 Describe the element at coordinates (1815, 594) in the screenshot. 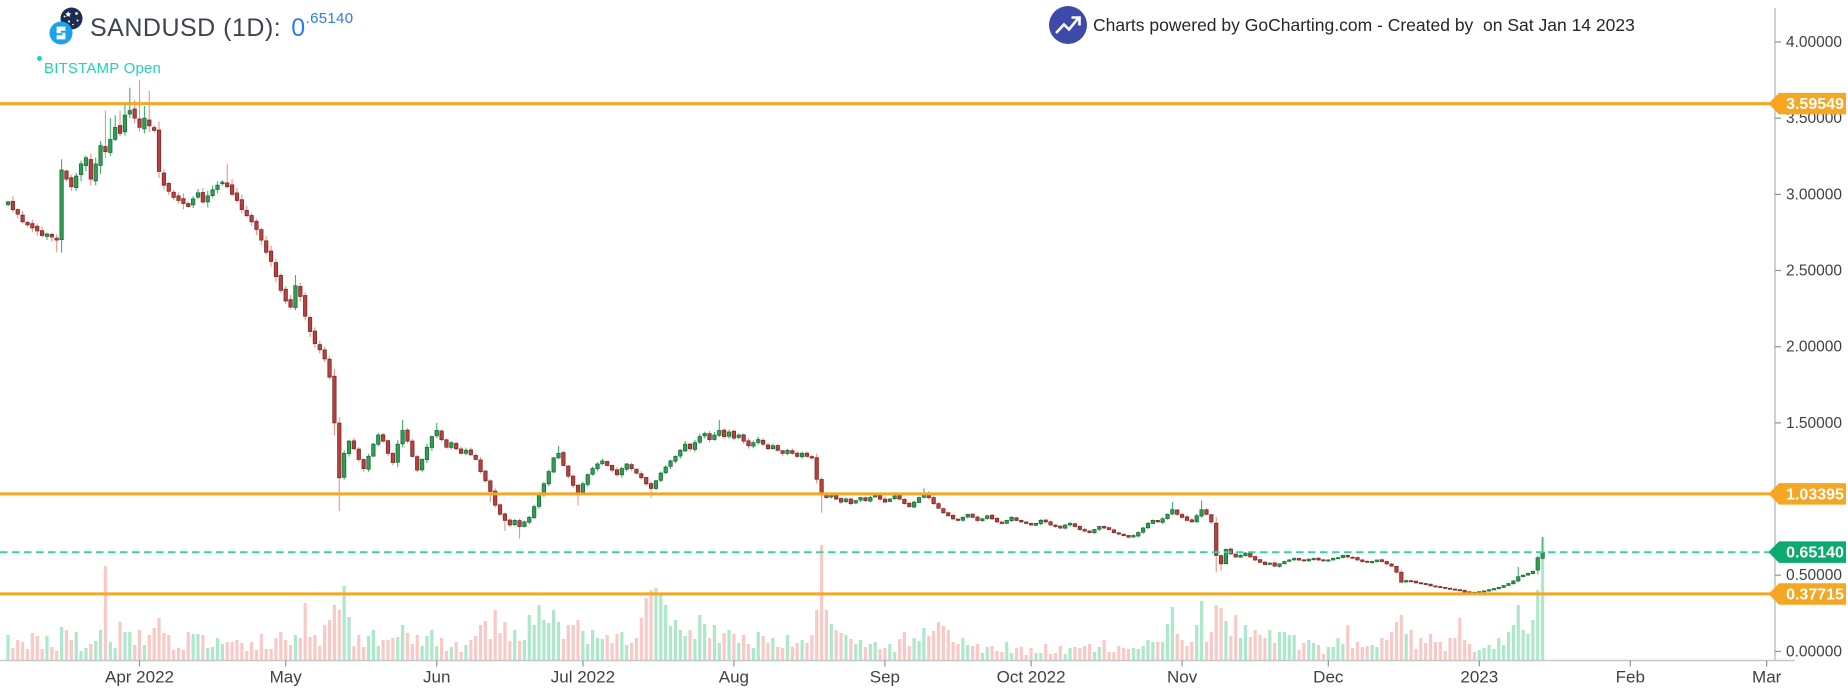

I see `price-tag-label: 0.37715` at that location.